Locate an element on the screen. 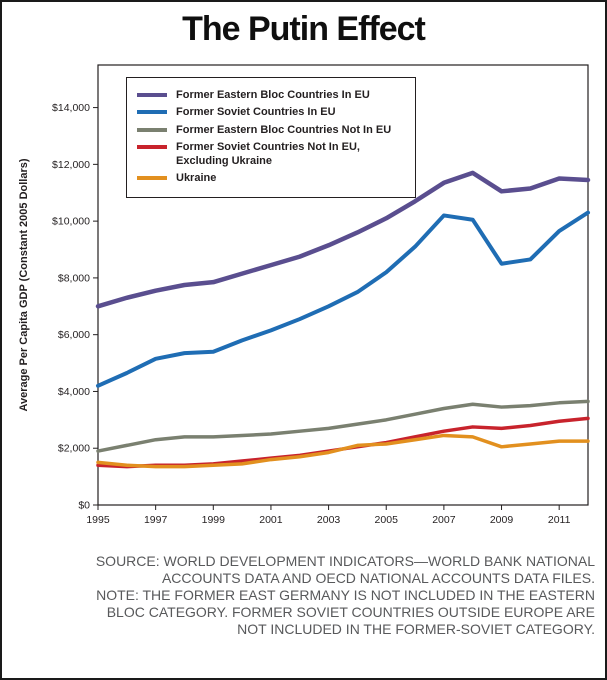 This screenshot has height=680, width=607. y-tick-label: $4,000 is located at coordinates (74, 392).